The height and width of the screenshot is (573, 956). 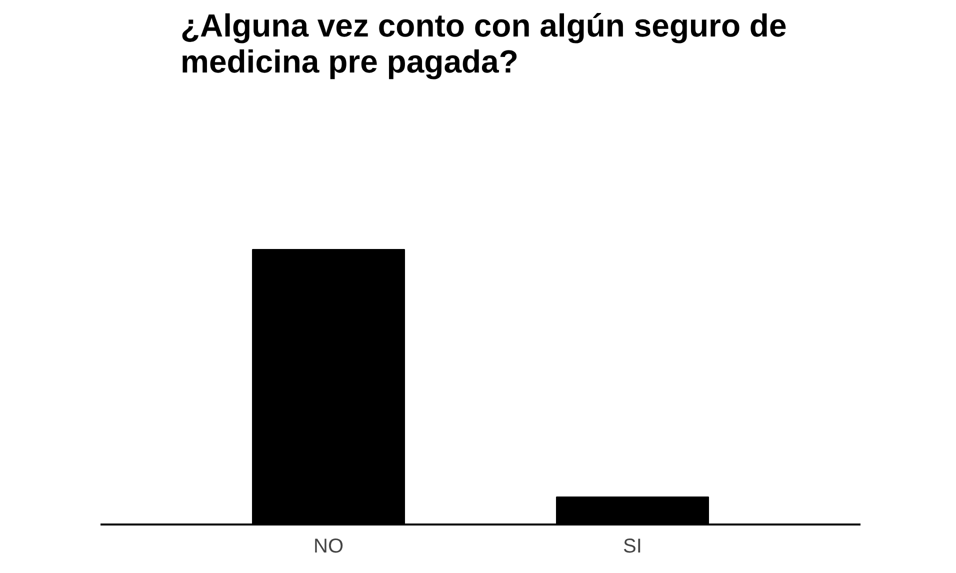 What do you see at coordinates (329, 547) in the screenshot?
I see `x-tick-label: NO` at bounding box center [329, 547].